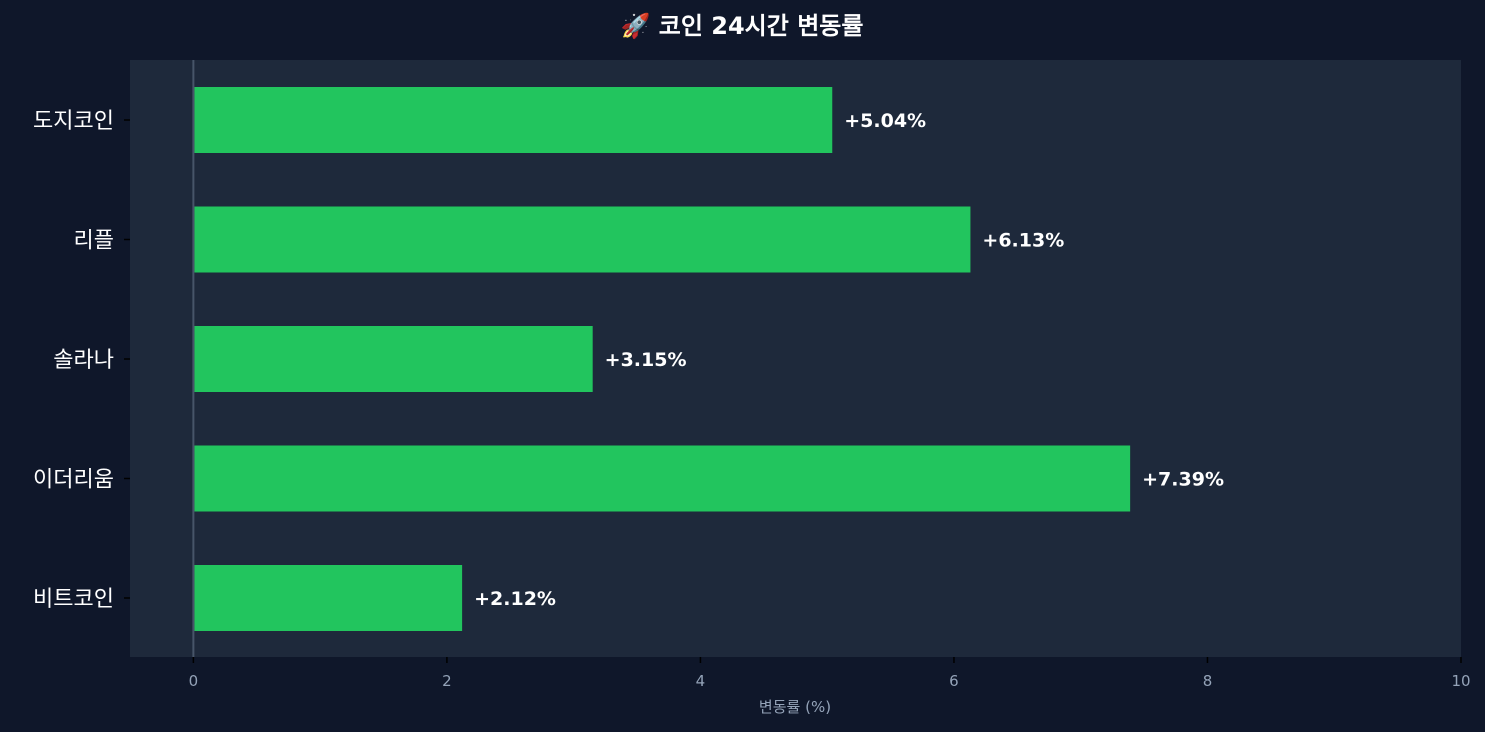 Image resolution: width=1485 pixels, height=732 pixels. Describe the element at coordinates (1208, 681) in the screenshot. I see `x-tick-label: 8` at that location.